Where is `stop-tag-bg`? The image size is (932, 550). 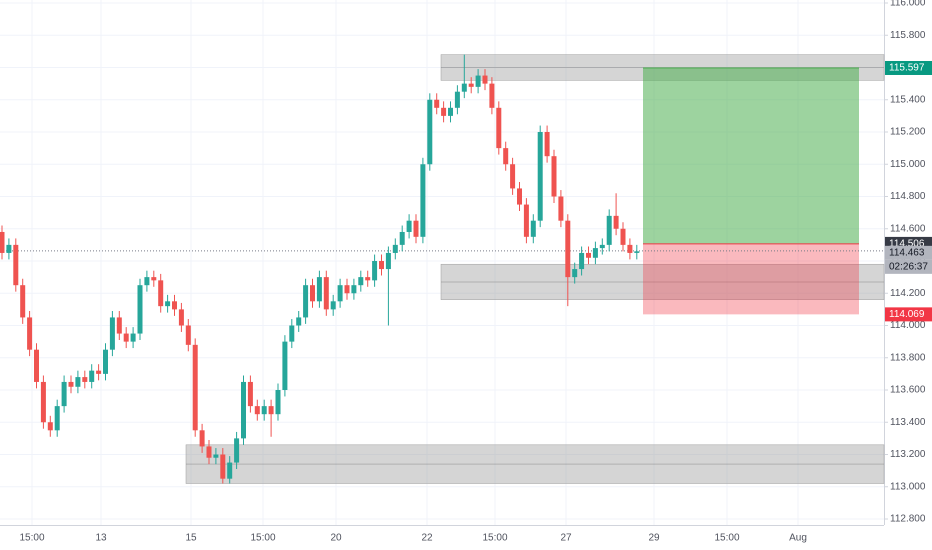
stop-tag-bg is located at coordinates (908, 314).